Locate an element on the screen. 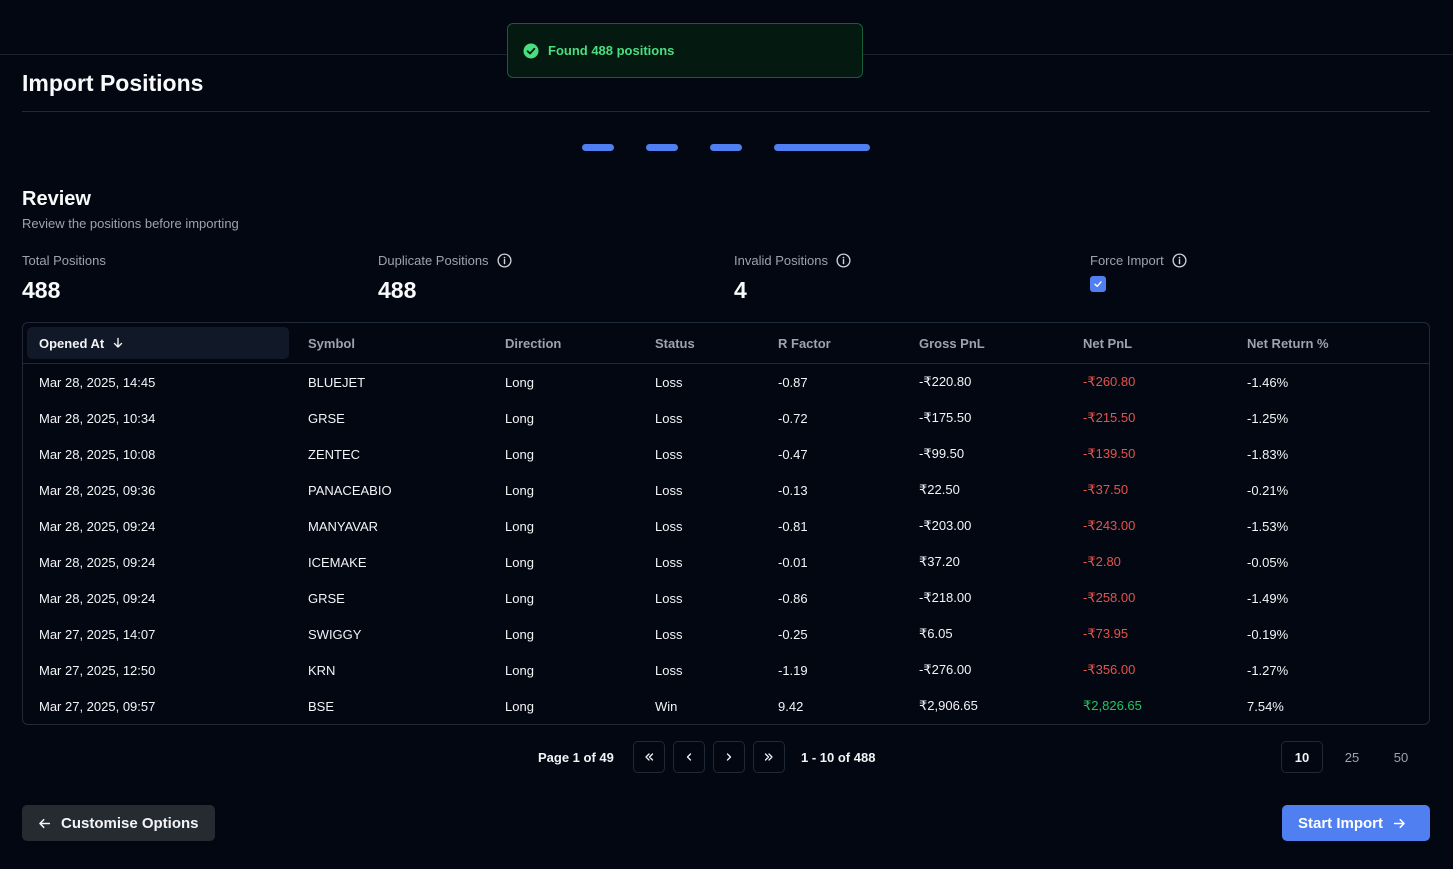  cell-gross-pnl: ₹37.20 is located at coordinates (939, 561).